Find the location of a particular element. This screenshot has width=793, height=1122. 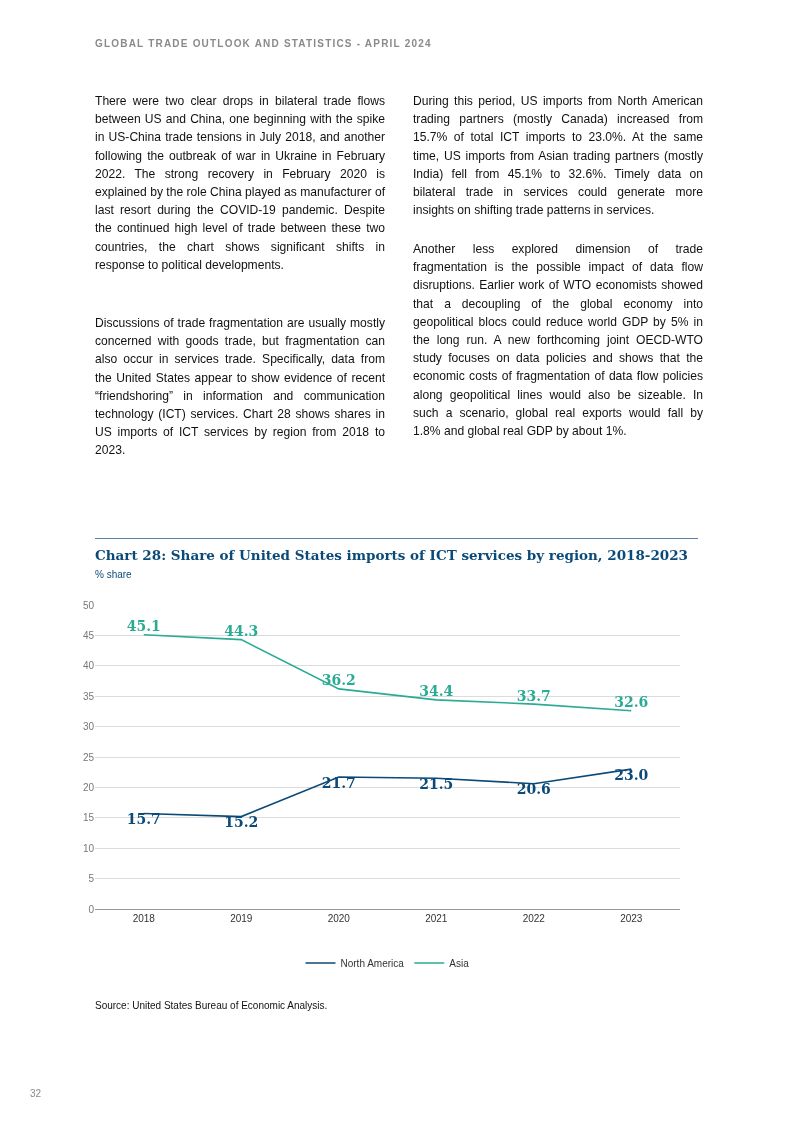

y-tick-label: 45 is located at coordinates (88, 635).